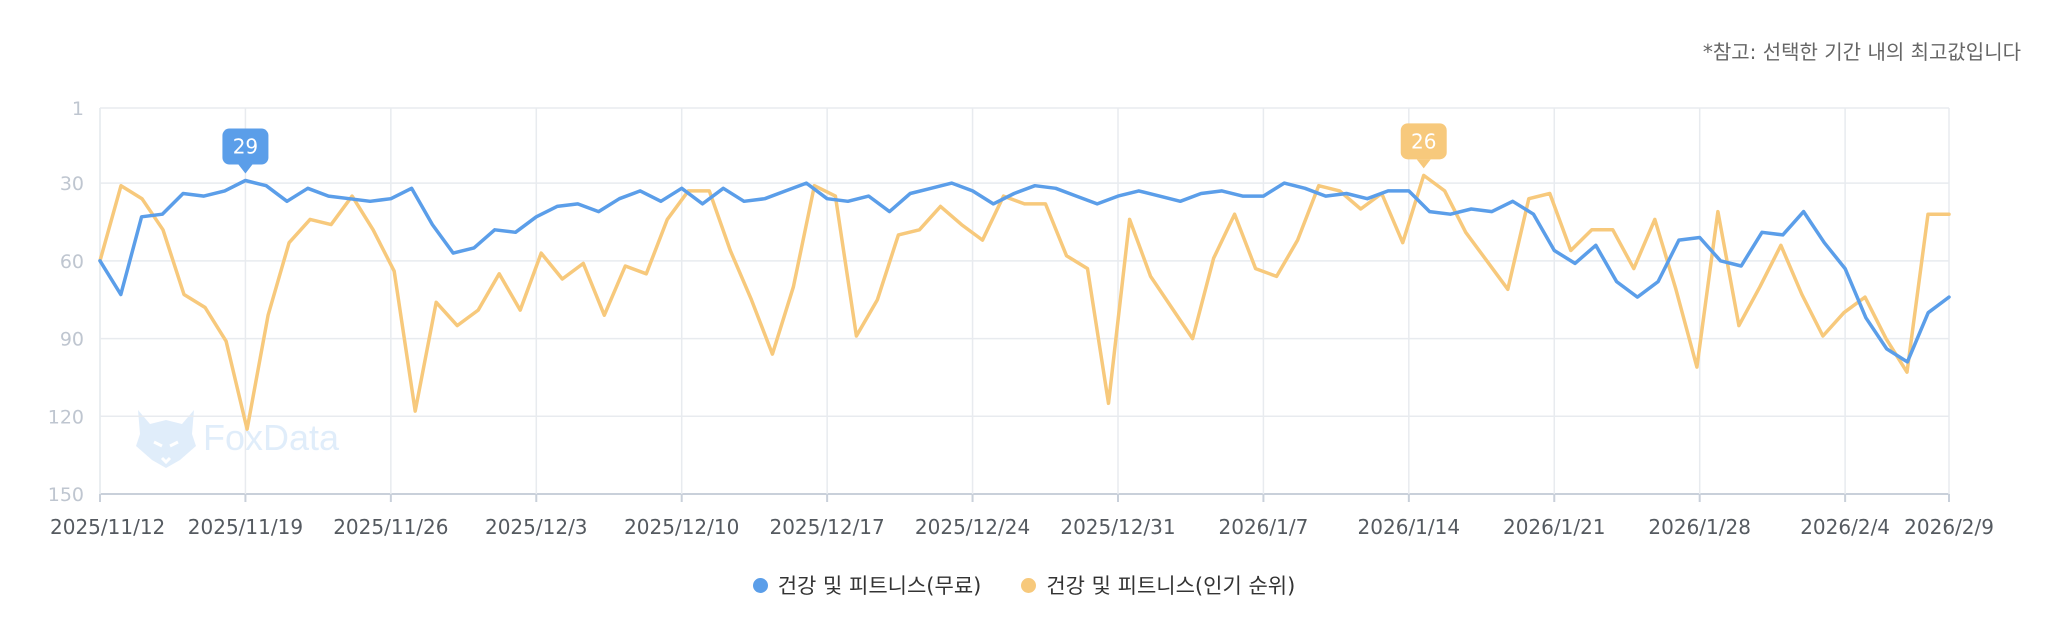 The width and height of the screenshot is (2048, 622). Describe the element at coordinates (681, 527) in the screenshot. I see `x-tick-label: 2025/12/10` at that location.